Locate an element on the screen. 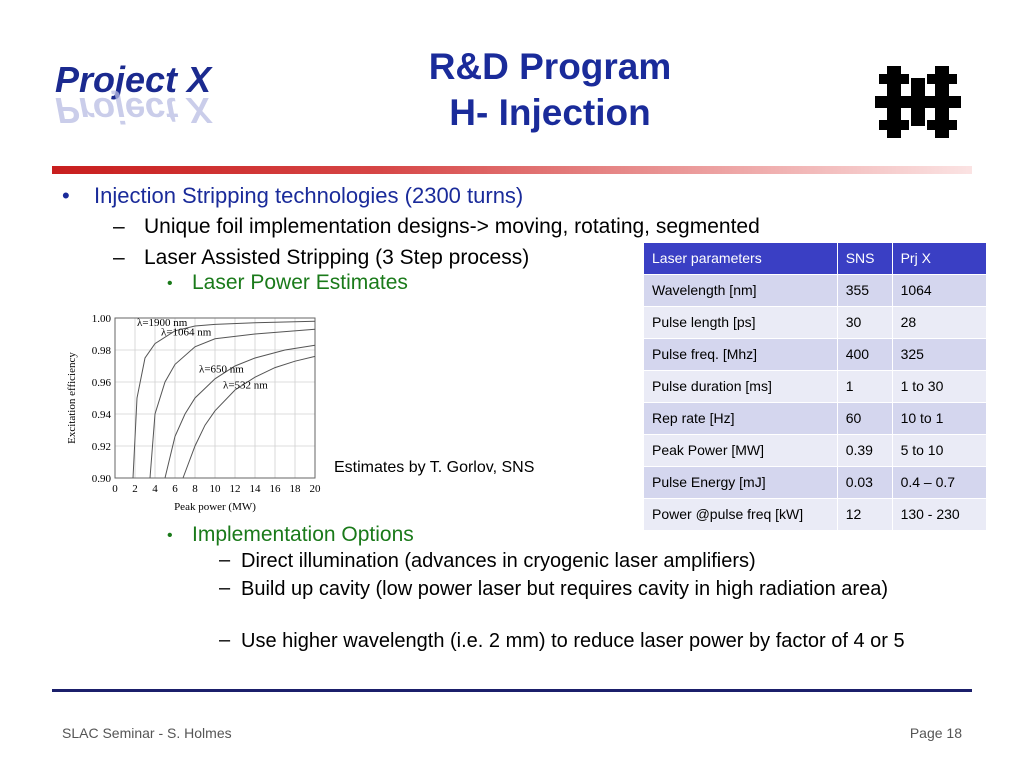 The image size is (1024, 768). table-row: Pulse freq. [Mhz] 400 325 is located at coordinates (815, 354).